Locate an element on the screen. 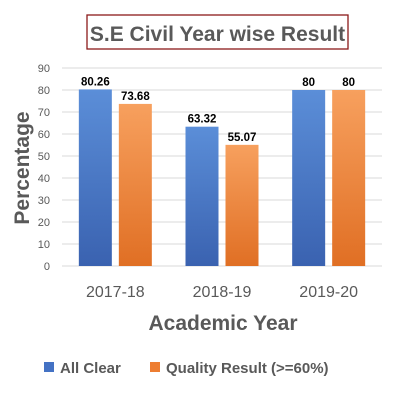 The image size is (417, 407). legend-label: Quality Result (>=60%) is located at coordinates (247, 368).